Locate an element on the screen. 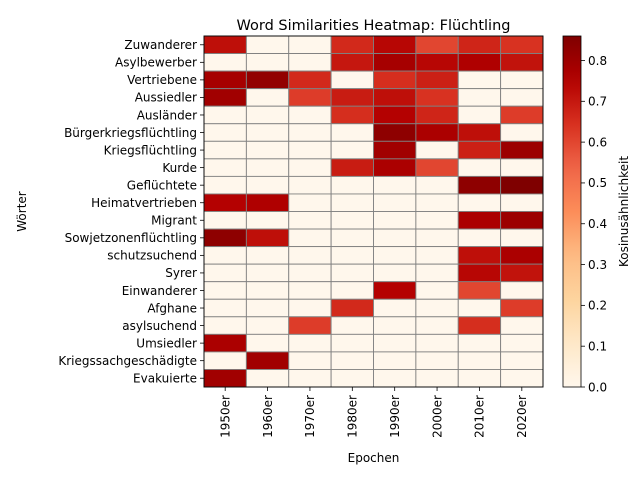 The image size is (640, 480). y-tick-label: Sowjetzonenflüchtling is located at coordinates (131, 238).